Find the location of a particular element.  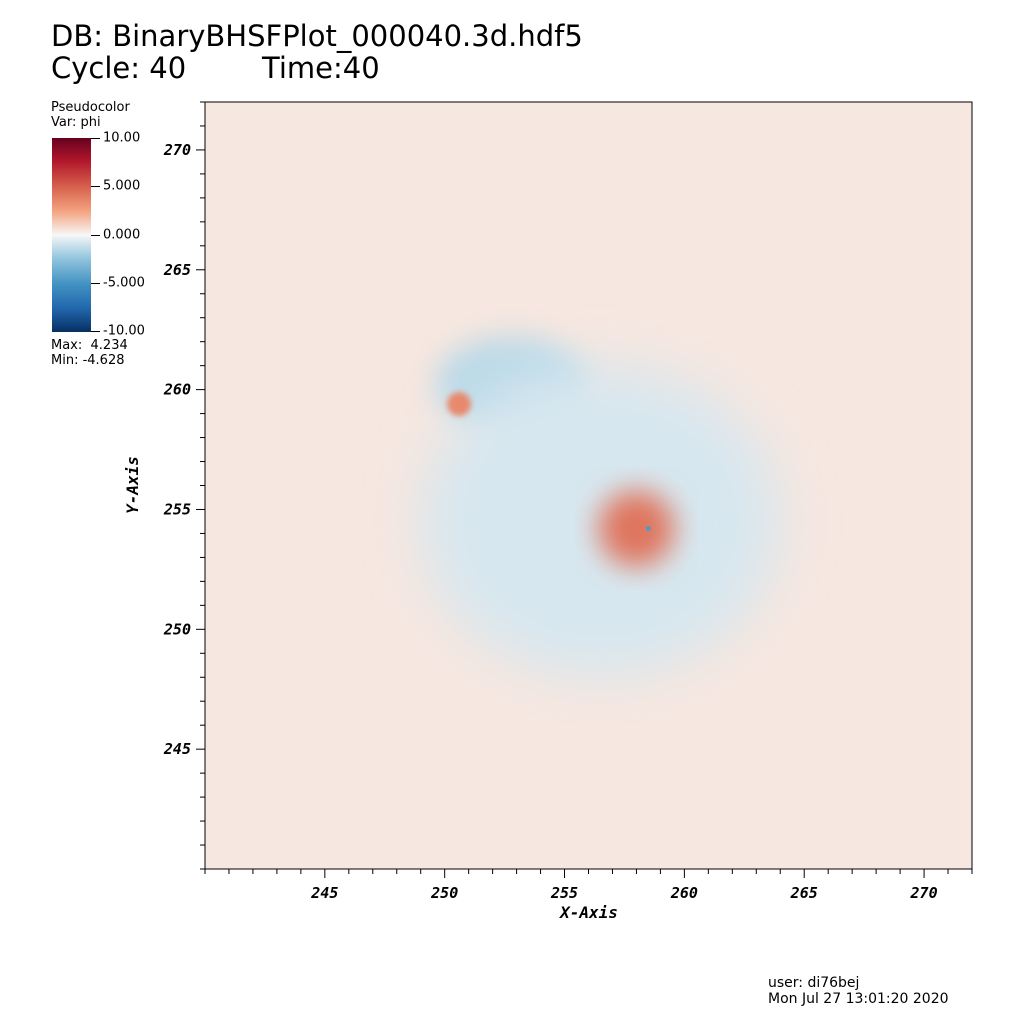

legend-variable: Var: phi is located at coordinates (76, 122).